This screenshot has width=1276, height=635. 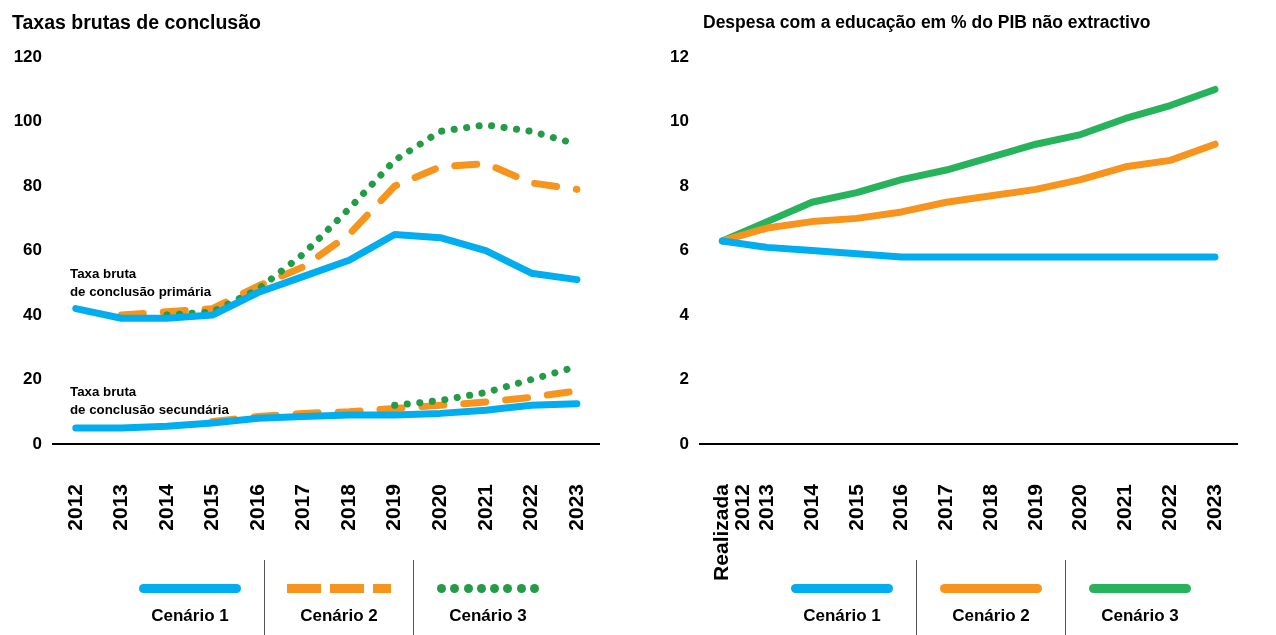 What do you see at coordinates (684, 379) in the screenshot?
I see `y-tick-label: 2` at bounding box center [684, 379].